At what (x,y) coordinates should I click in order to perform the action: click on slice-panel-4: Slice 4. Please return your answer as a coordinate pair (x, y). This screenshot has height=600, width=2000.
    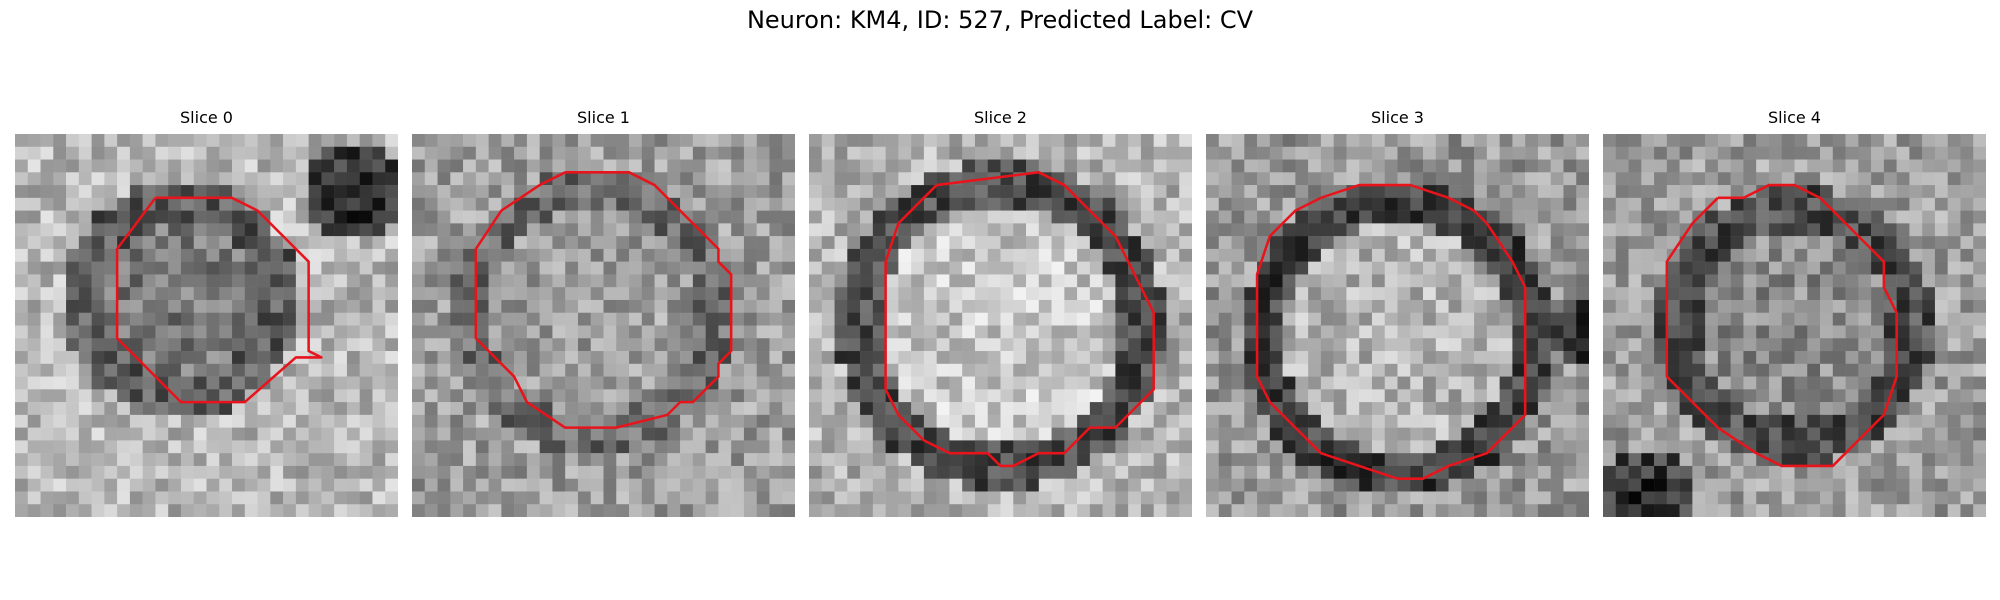
    Looking at the image, I should click on (1794, 313).